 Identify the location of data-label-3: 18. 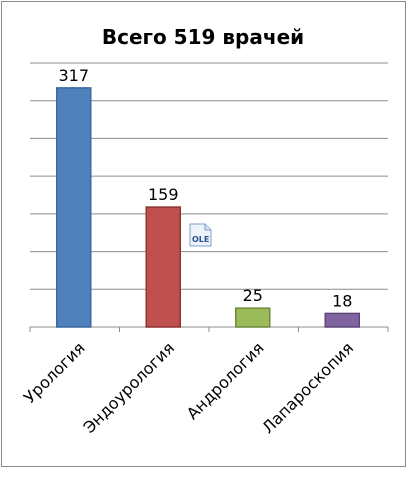
(342, 300).